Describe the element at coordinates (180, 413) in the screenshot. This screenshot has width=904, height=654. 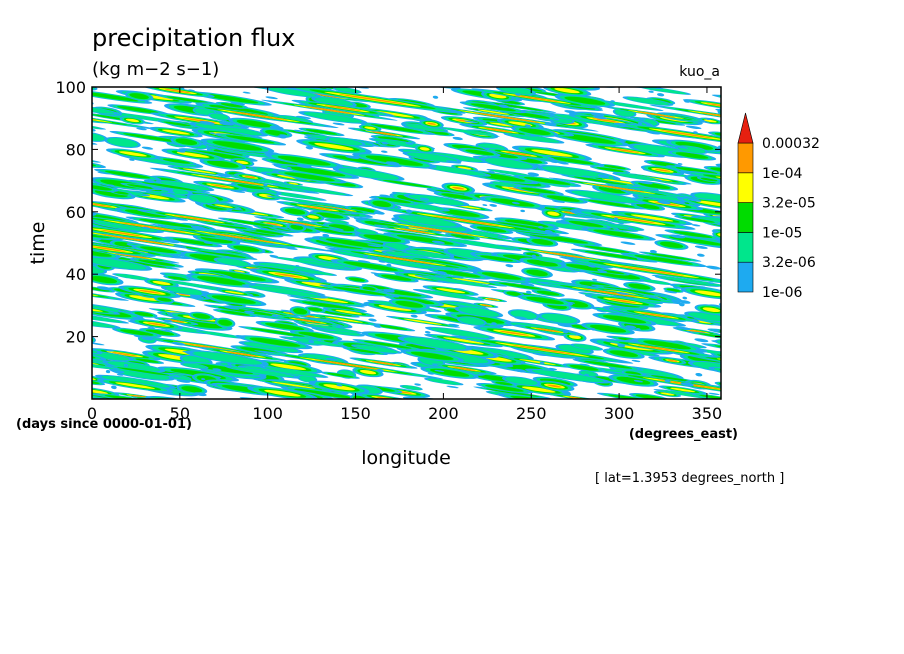
I see `x-tick-label-1: 50` at that location.